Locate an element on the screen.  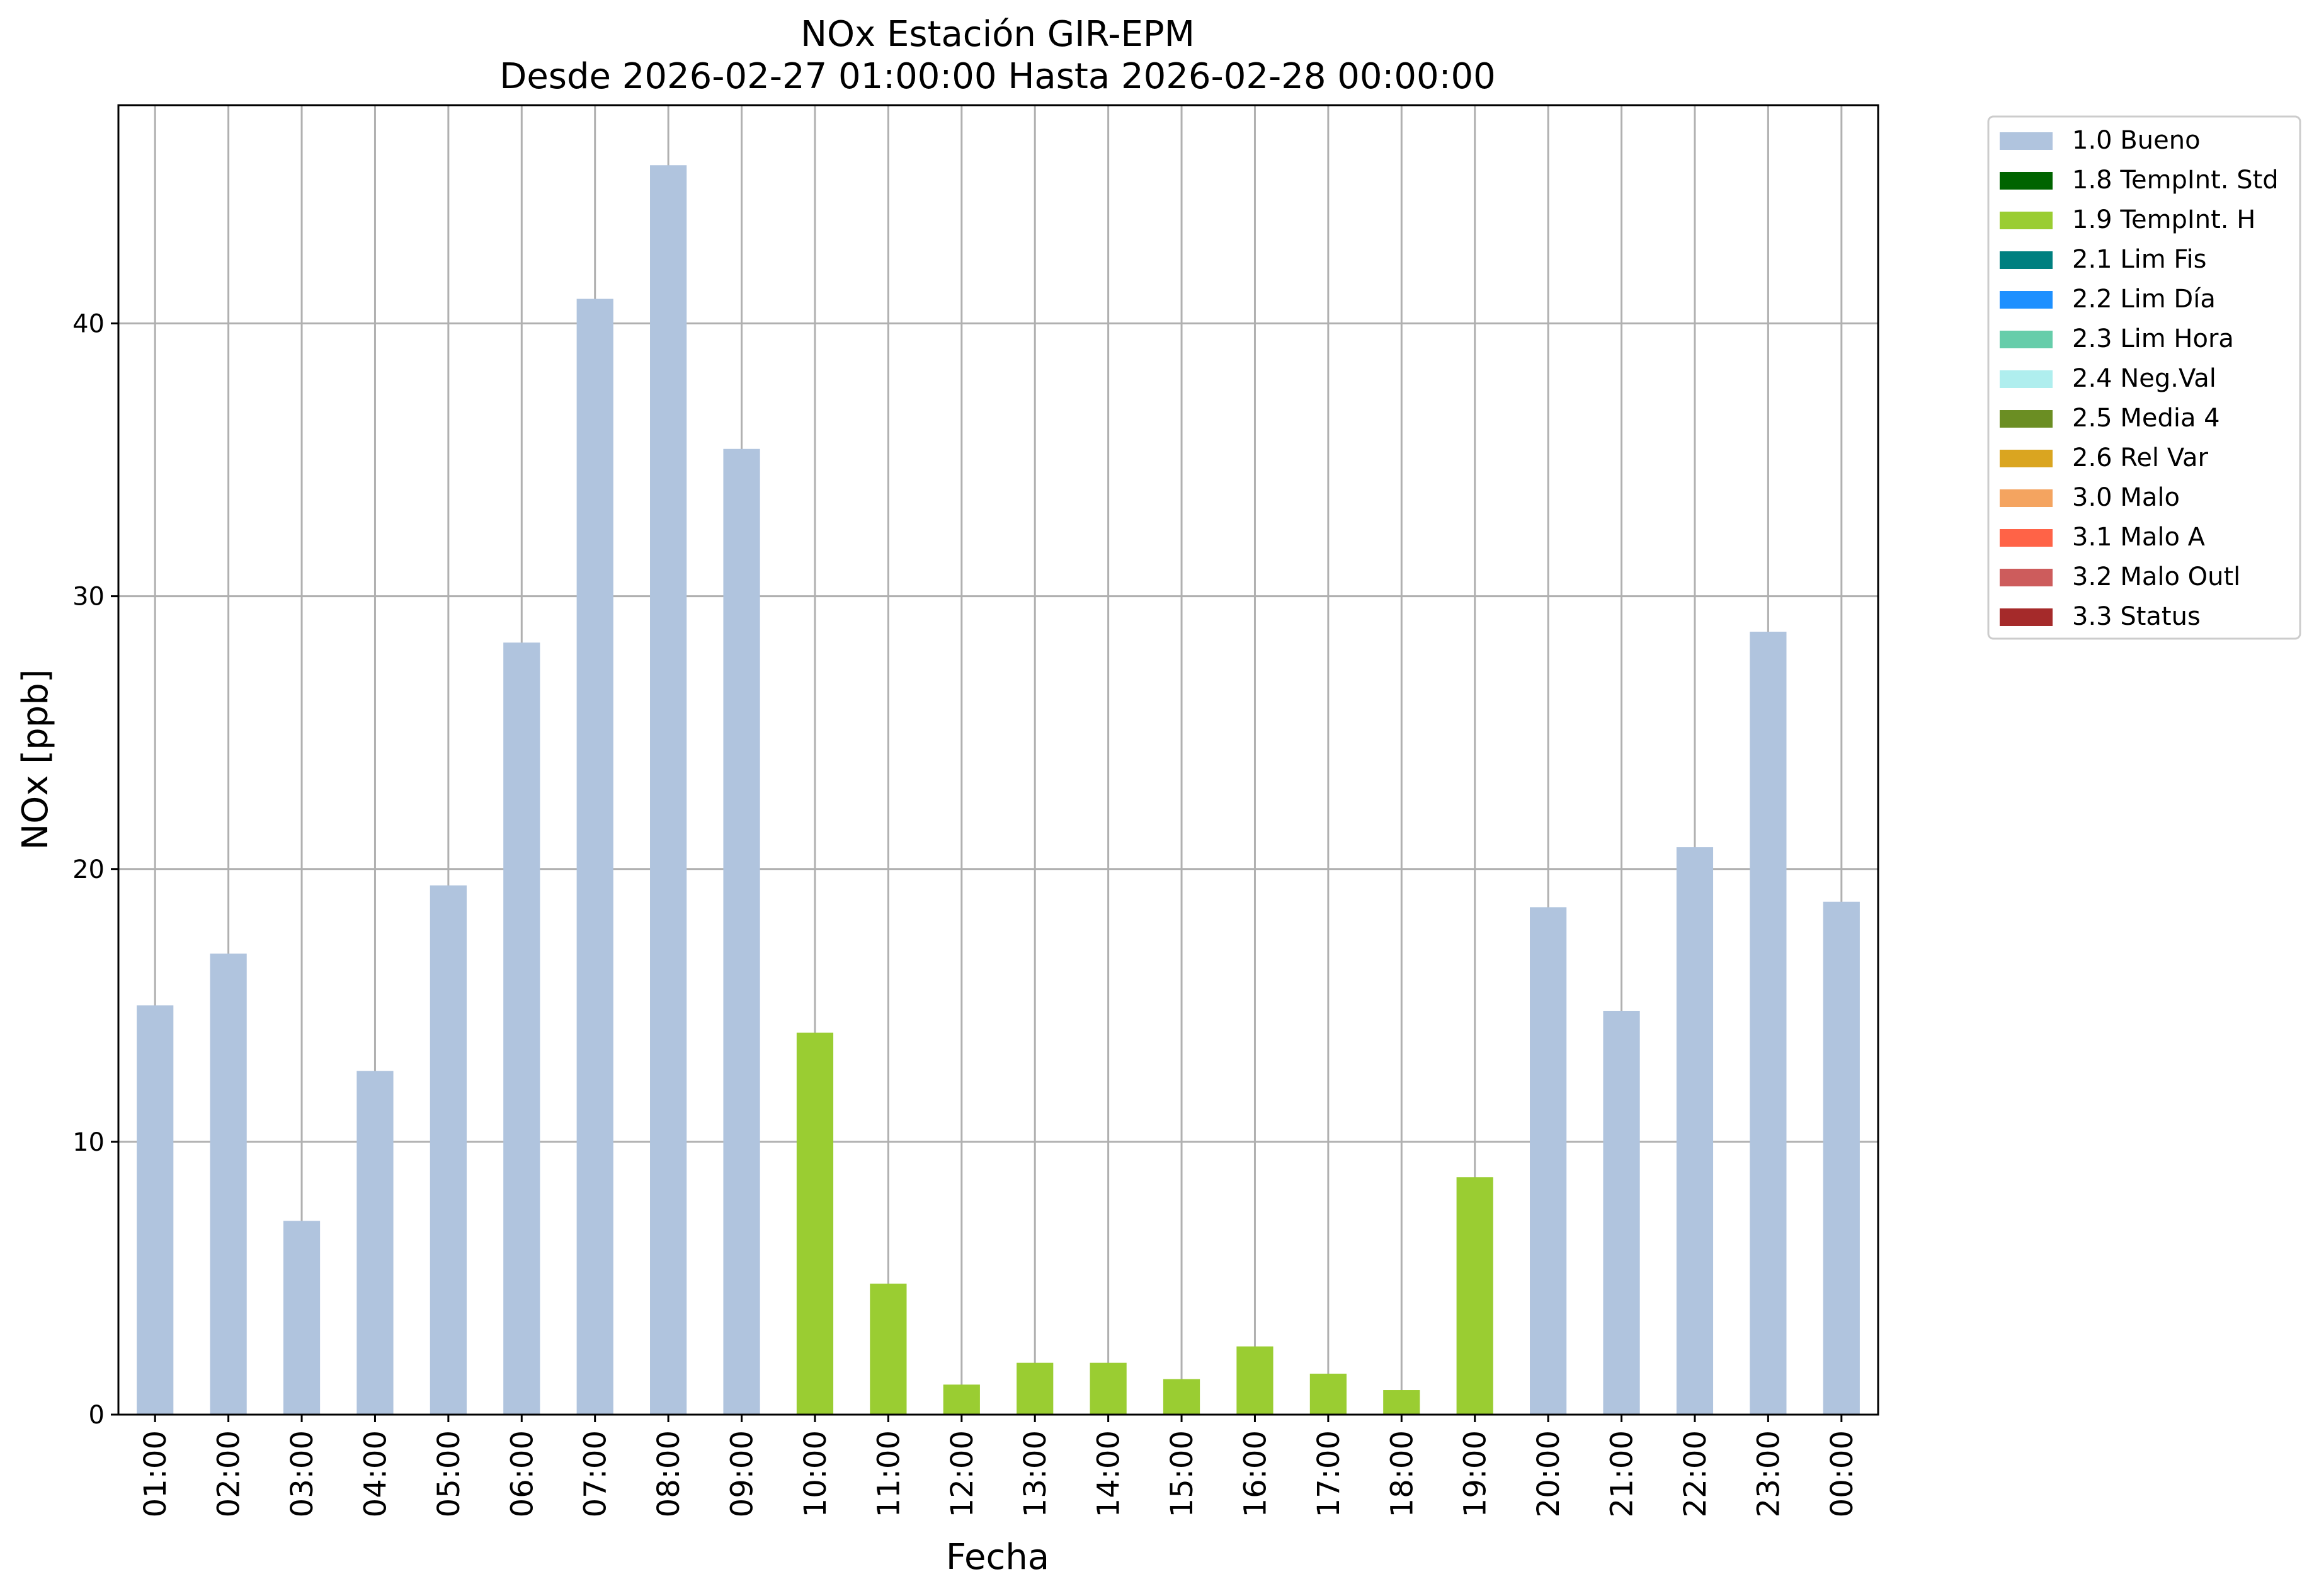
x-tick-label: 00:00 is located at coordinates (1842, 1473).